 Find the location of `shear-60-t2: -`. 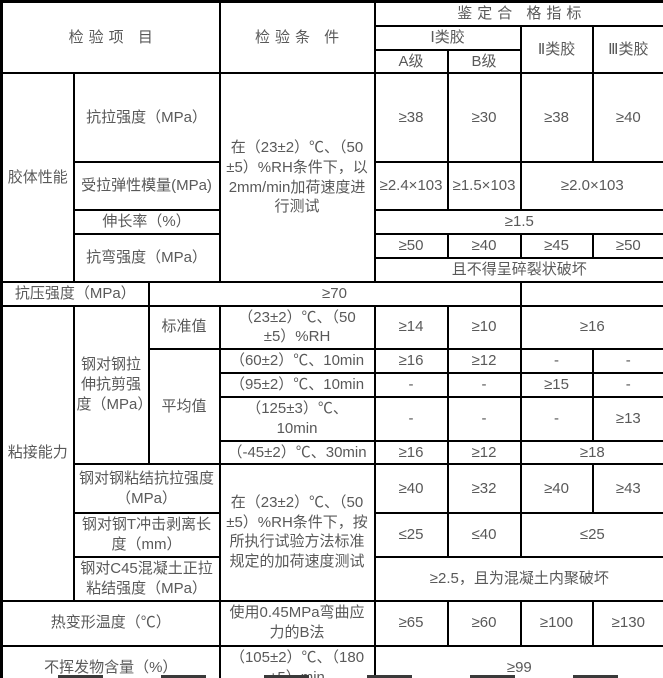

shear-60-t2: - is located at coordinates (556, 361).